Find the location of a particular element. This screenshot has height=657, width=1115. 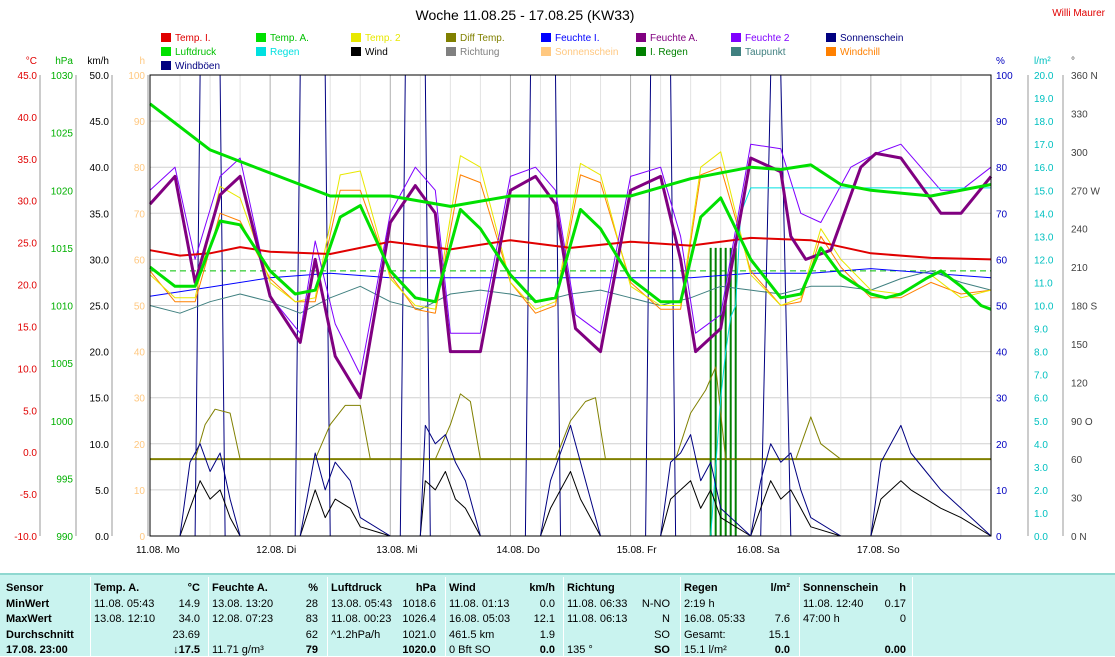

table-cell: hPa is located at coordinates (425, 588).